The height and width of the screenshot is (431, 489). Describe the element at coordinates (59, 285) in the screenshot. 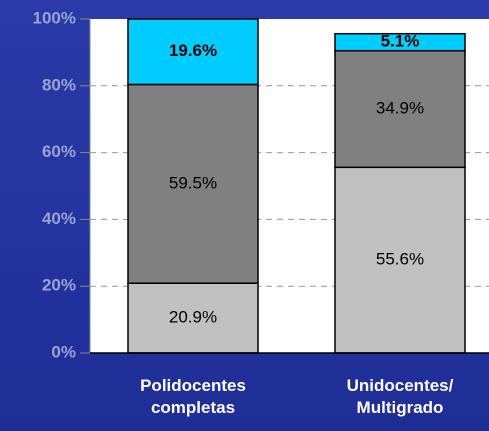

I see `y-tick-label: 20%` at that location.